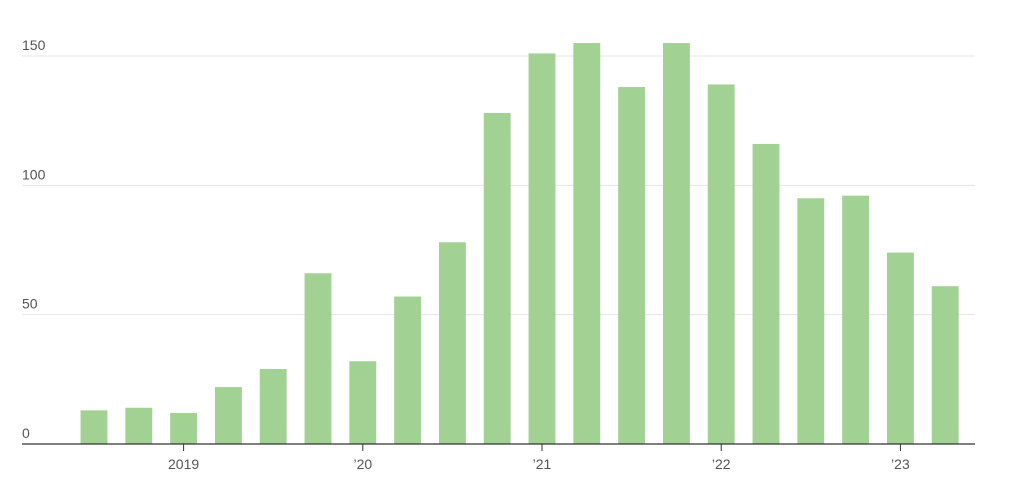 The height and width of the screenshot is (485, 1024). I want to click on x-tick-label: ’21, so click(542, 464).